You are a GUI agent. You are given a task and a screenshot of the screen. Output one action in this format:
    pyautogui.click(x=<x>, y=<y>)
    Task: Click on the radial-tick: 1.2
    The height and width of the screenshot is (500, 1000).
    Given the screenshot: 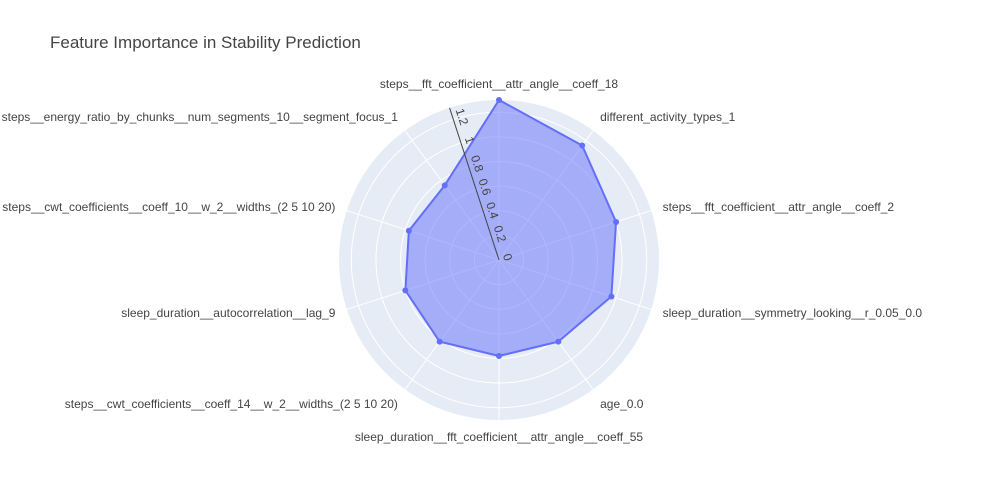 What is the action you would take?
    pyautogui.click(x=462, y=117)
    